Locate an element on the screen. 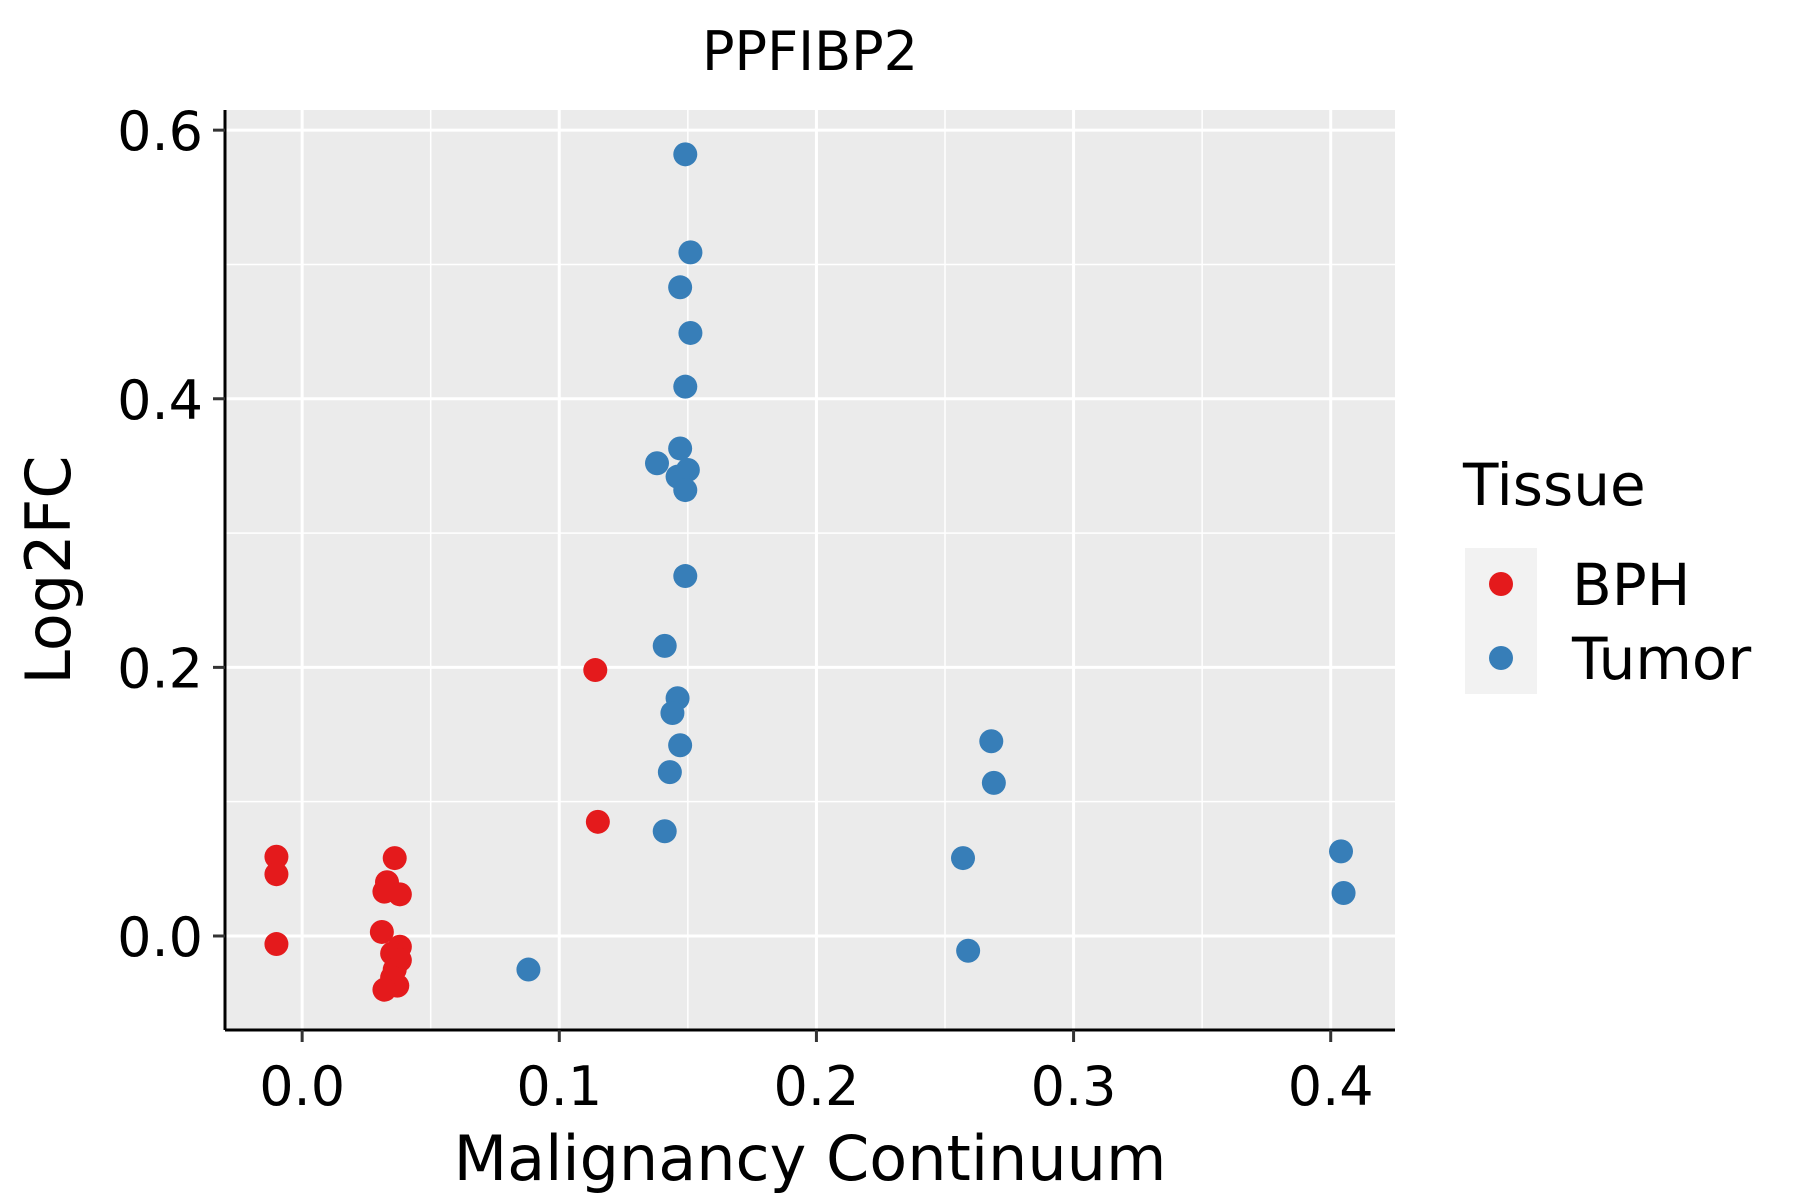 The width and height of the screenshot is (1800, 1200). x-tick-label: 0.3 is located at coordinates (1074, 1086).